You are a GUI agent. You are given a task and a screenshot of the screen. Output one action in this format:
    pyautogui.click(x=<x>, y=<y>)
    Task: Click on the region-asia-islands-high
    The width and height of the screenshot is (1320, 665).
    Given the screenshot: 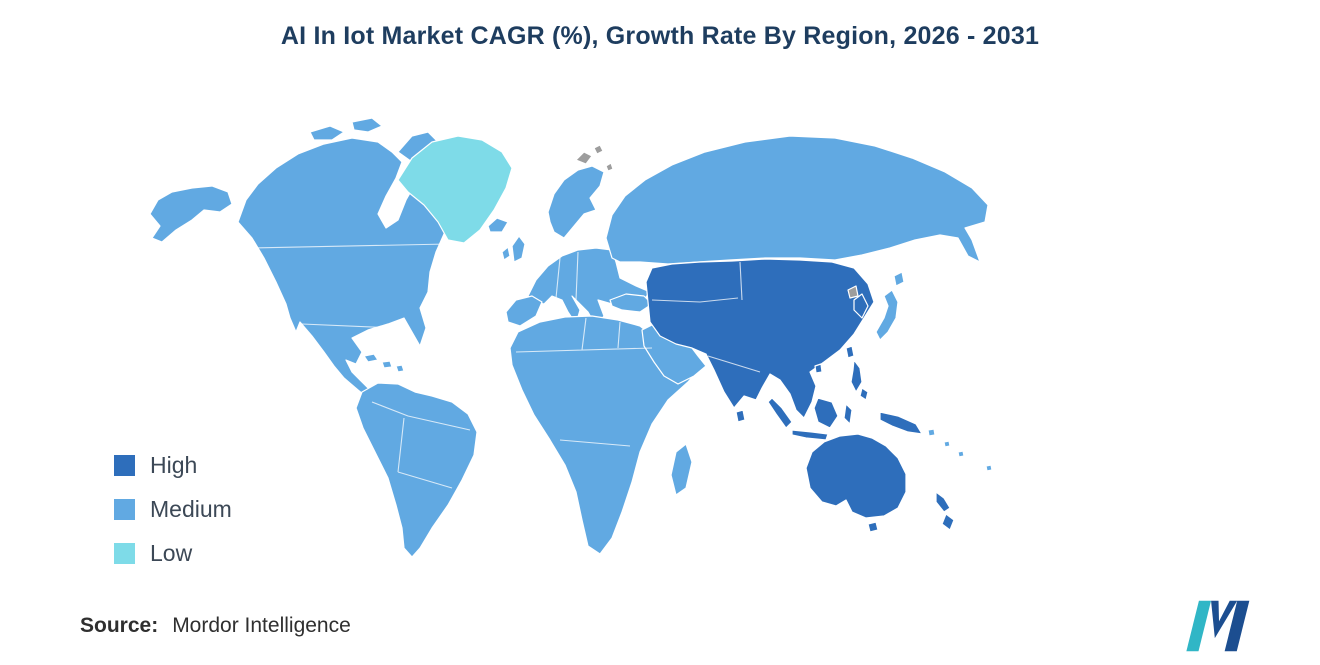 What is the action you would take?
    pyautogui.click(x=829, y=393)
    